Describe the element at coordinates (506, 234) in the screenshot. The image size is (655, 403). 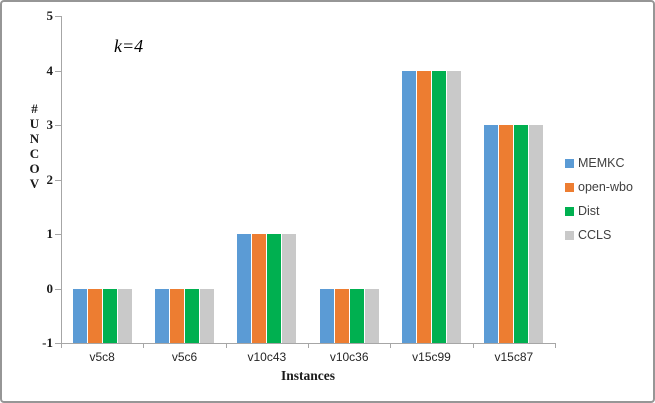
I see `bar-open-wbo-v15c87` at that location.